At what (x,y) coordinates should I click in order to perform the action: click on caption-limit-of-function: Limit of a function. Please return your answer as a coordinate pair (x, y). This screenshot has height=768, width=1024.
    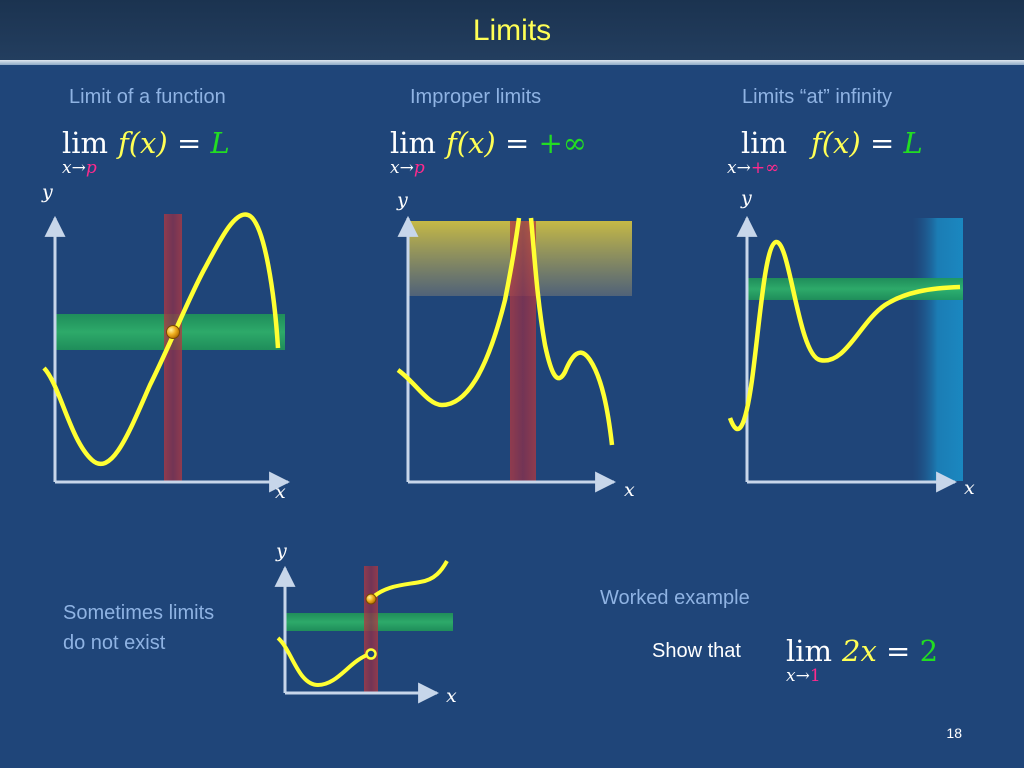
    Looking at the image, I should click on (147, 97).